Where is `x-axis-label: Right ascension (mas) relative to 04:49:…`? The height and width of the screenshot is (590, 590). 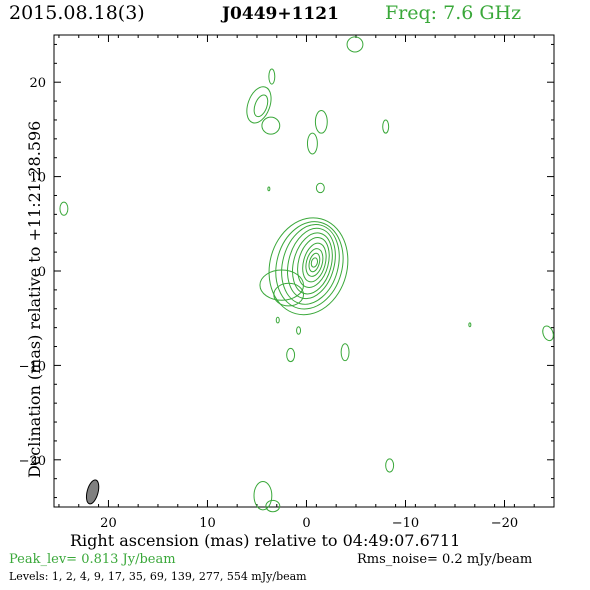 x-axis-label: Right ascension (mas) relative to 04:49:… is located at coordinates (265, 540).